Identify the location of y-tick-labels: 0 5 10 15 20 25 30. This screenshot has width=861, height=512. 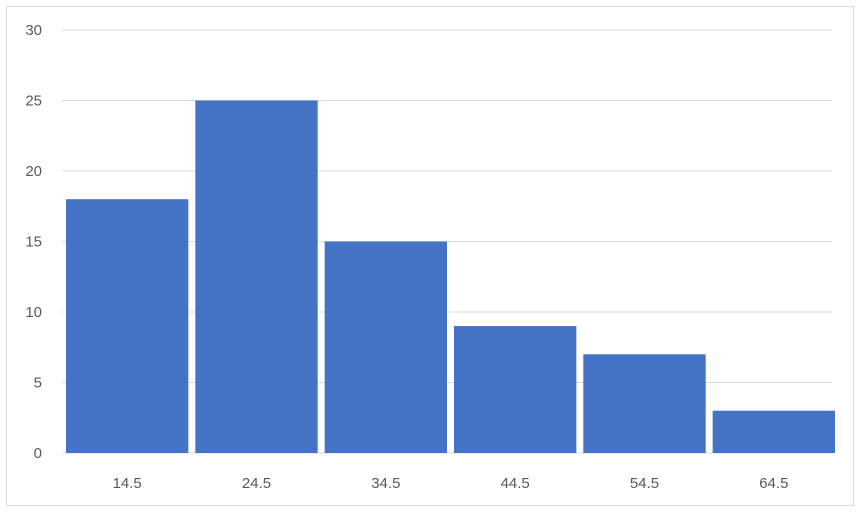
(33, 242).